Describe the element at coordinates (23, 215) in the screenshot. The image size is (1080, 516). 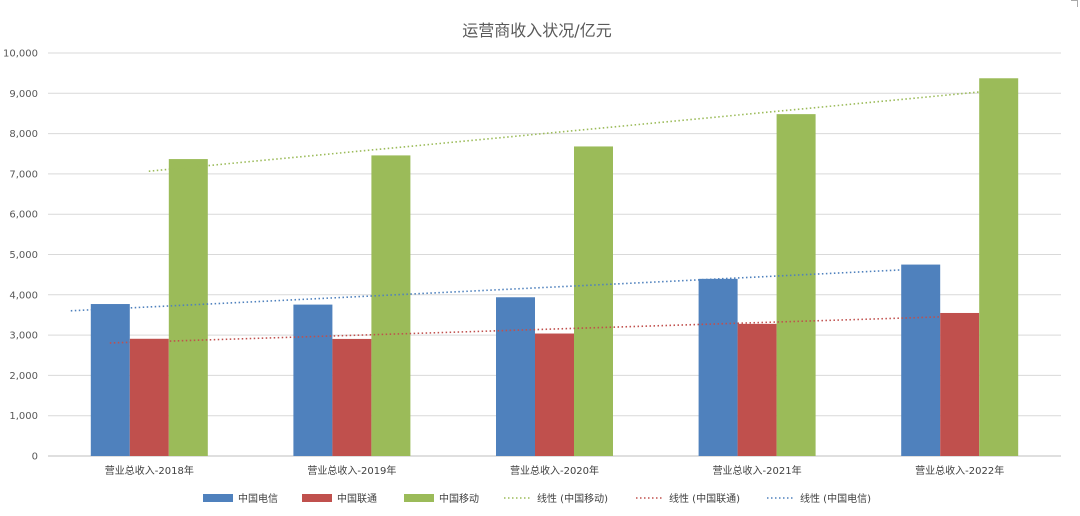
I see `y-tick-label: 6,000` at that location.